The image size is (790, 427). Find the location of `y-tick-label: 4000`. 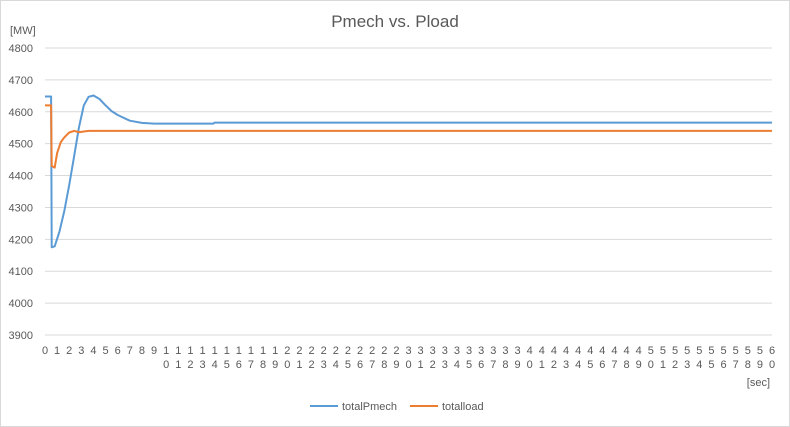

y-tick-label: 4000 is located at coordinates (21, 304).